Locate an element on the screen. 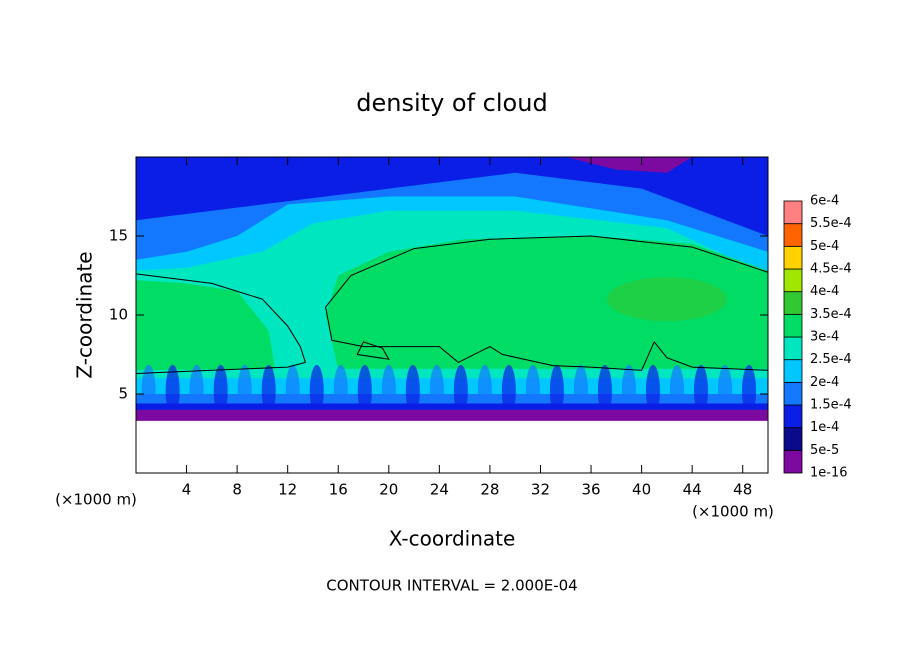 The height and width of the screenshot is (654, 904). field-green-left is located at coordinates (205, 325).